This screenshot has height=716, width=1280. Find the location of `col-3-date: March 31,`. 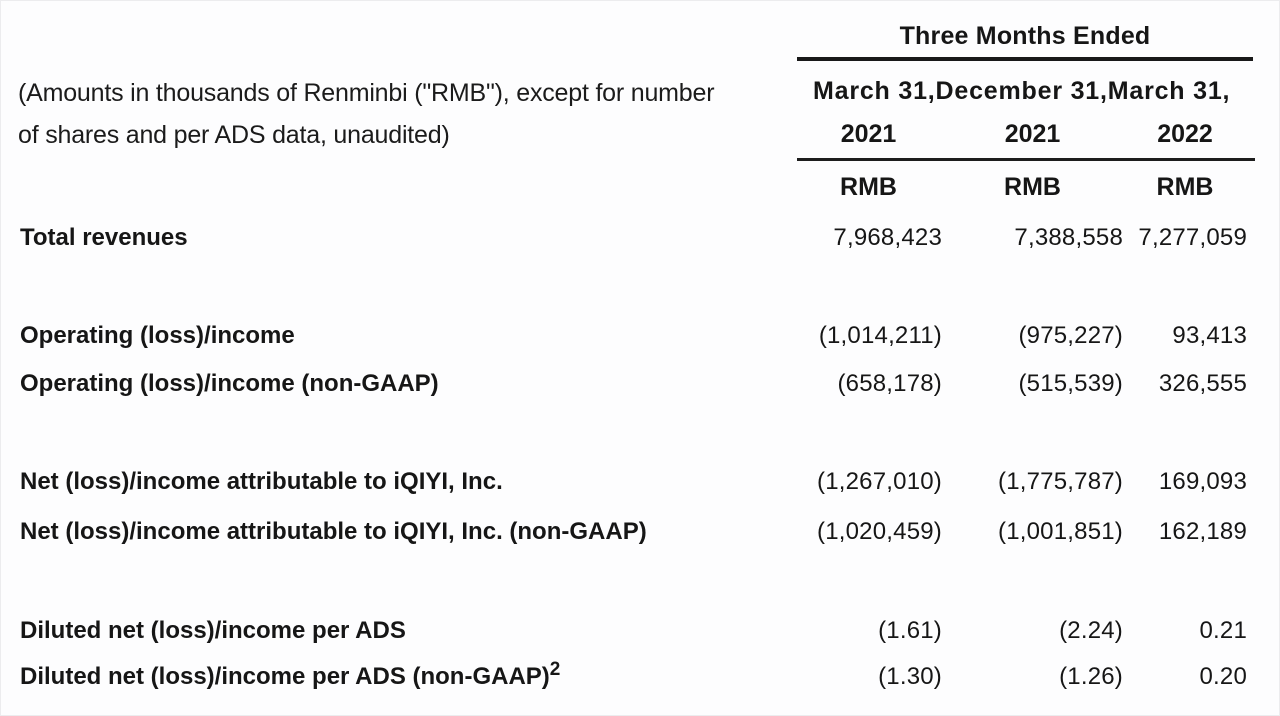

col-3-date: March 31, is located at coordinates (1169, 91).